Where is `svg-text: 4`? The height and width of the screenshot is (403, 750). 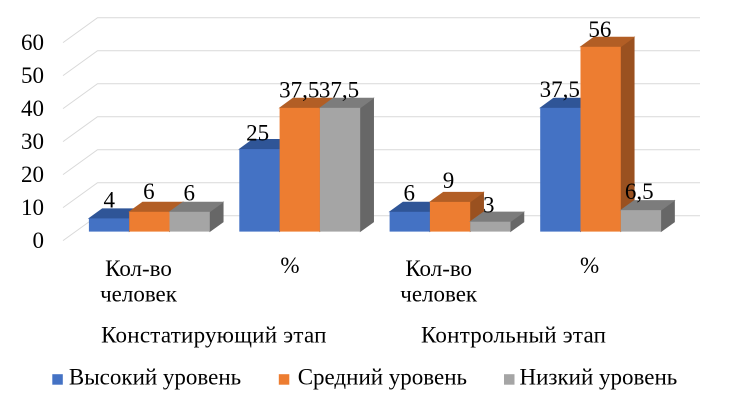
svg-text: 4 is located at coordinates (110, 199).